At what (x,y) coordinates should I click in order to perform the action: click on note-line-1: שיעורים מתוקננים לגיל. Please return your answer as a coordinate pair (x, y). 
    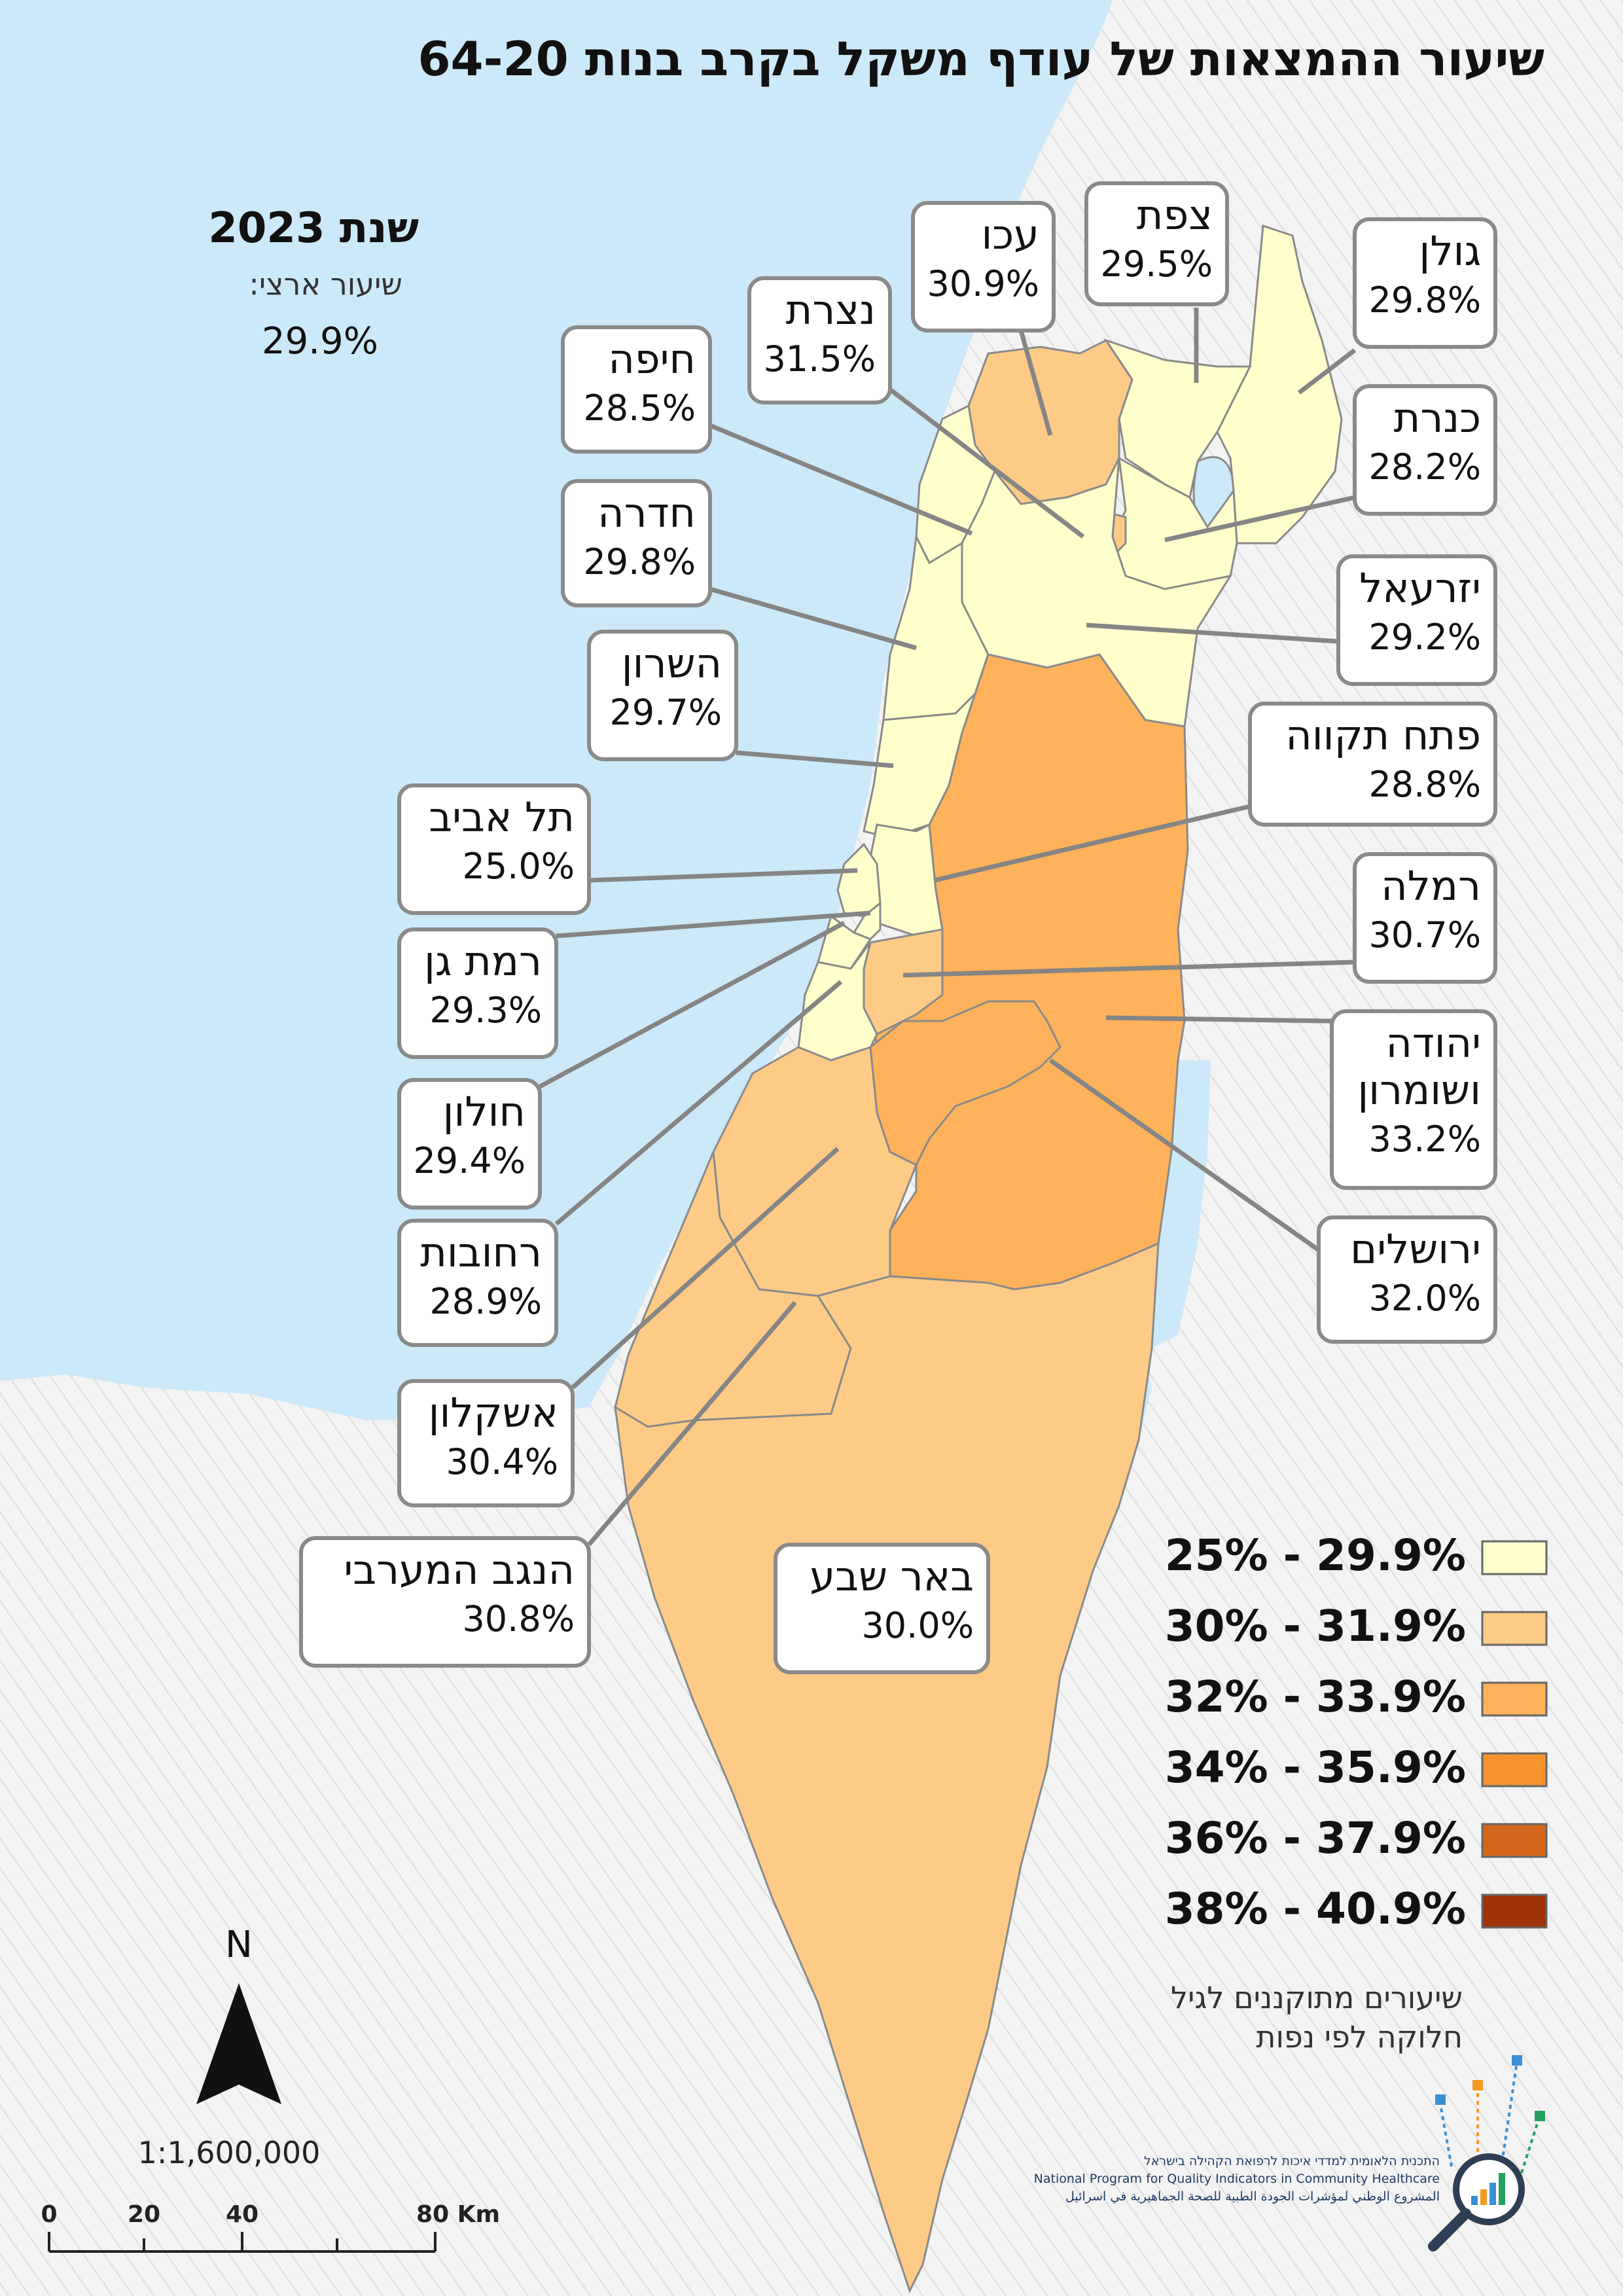
    Looking at the image, I should click on (1317, 1997).